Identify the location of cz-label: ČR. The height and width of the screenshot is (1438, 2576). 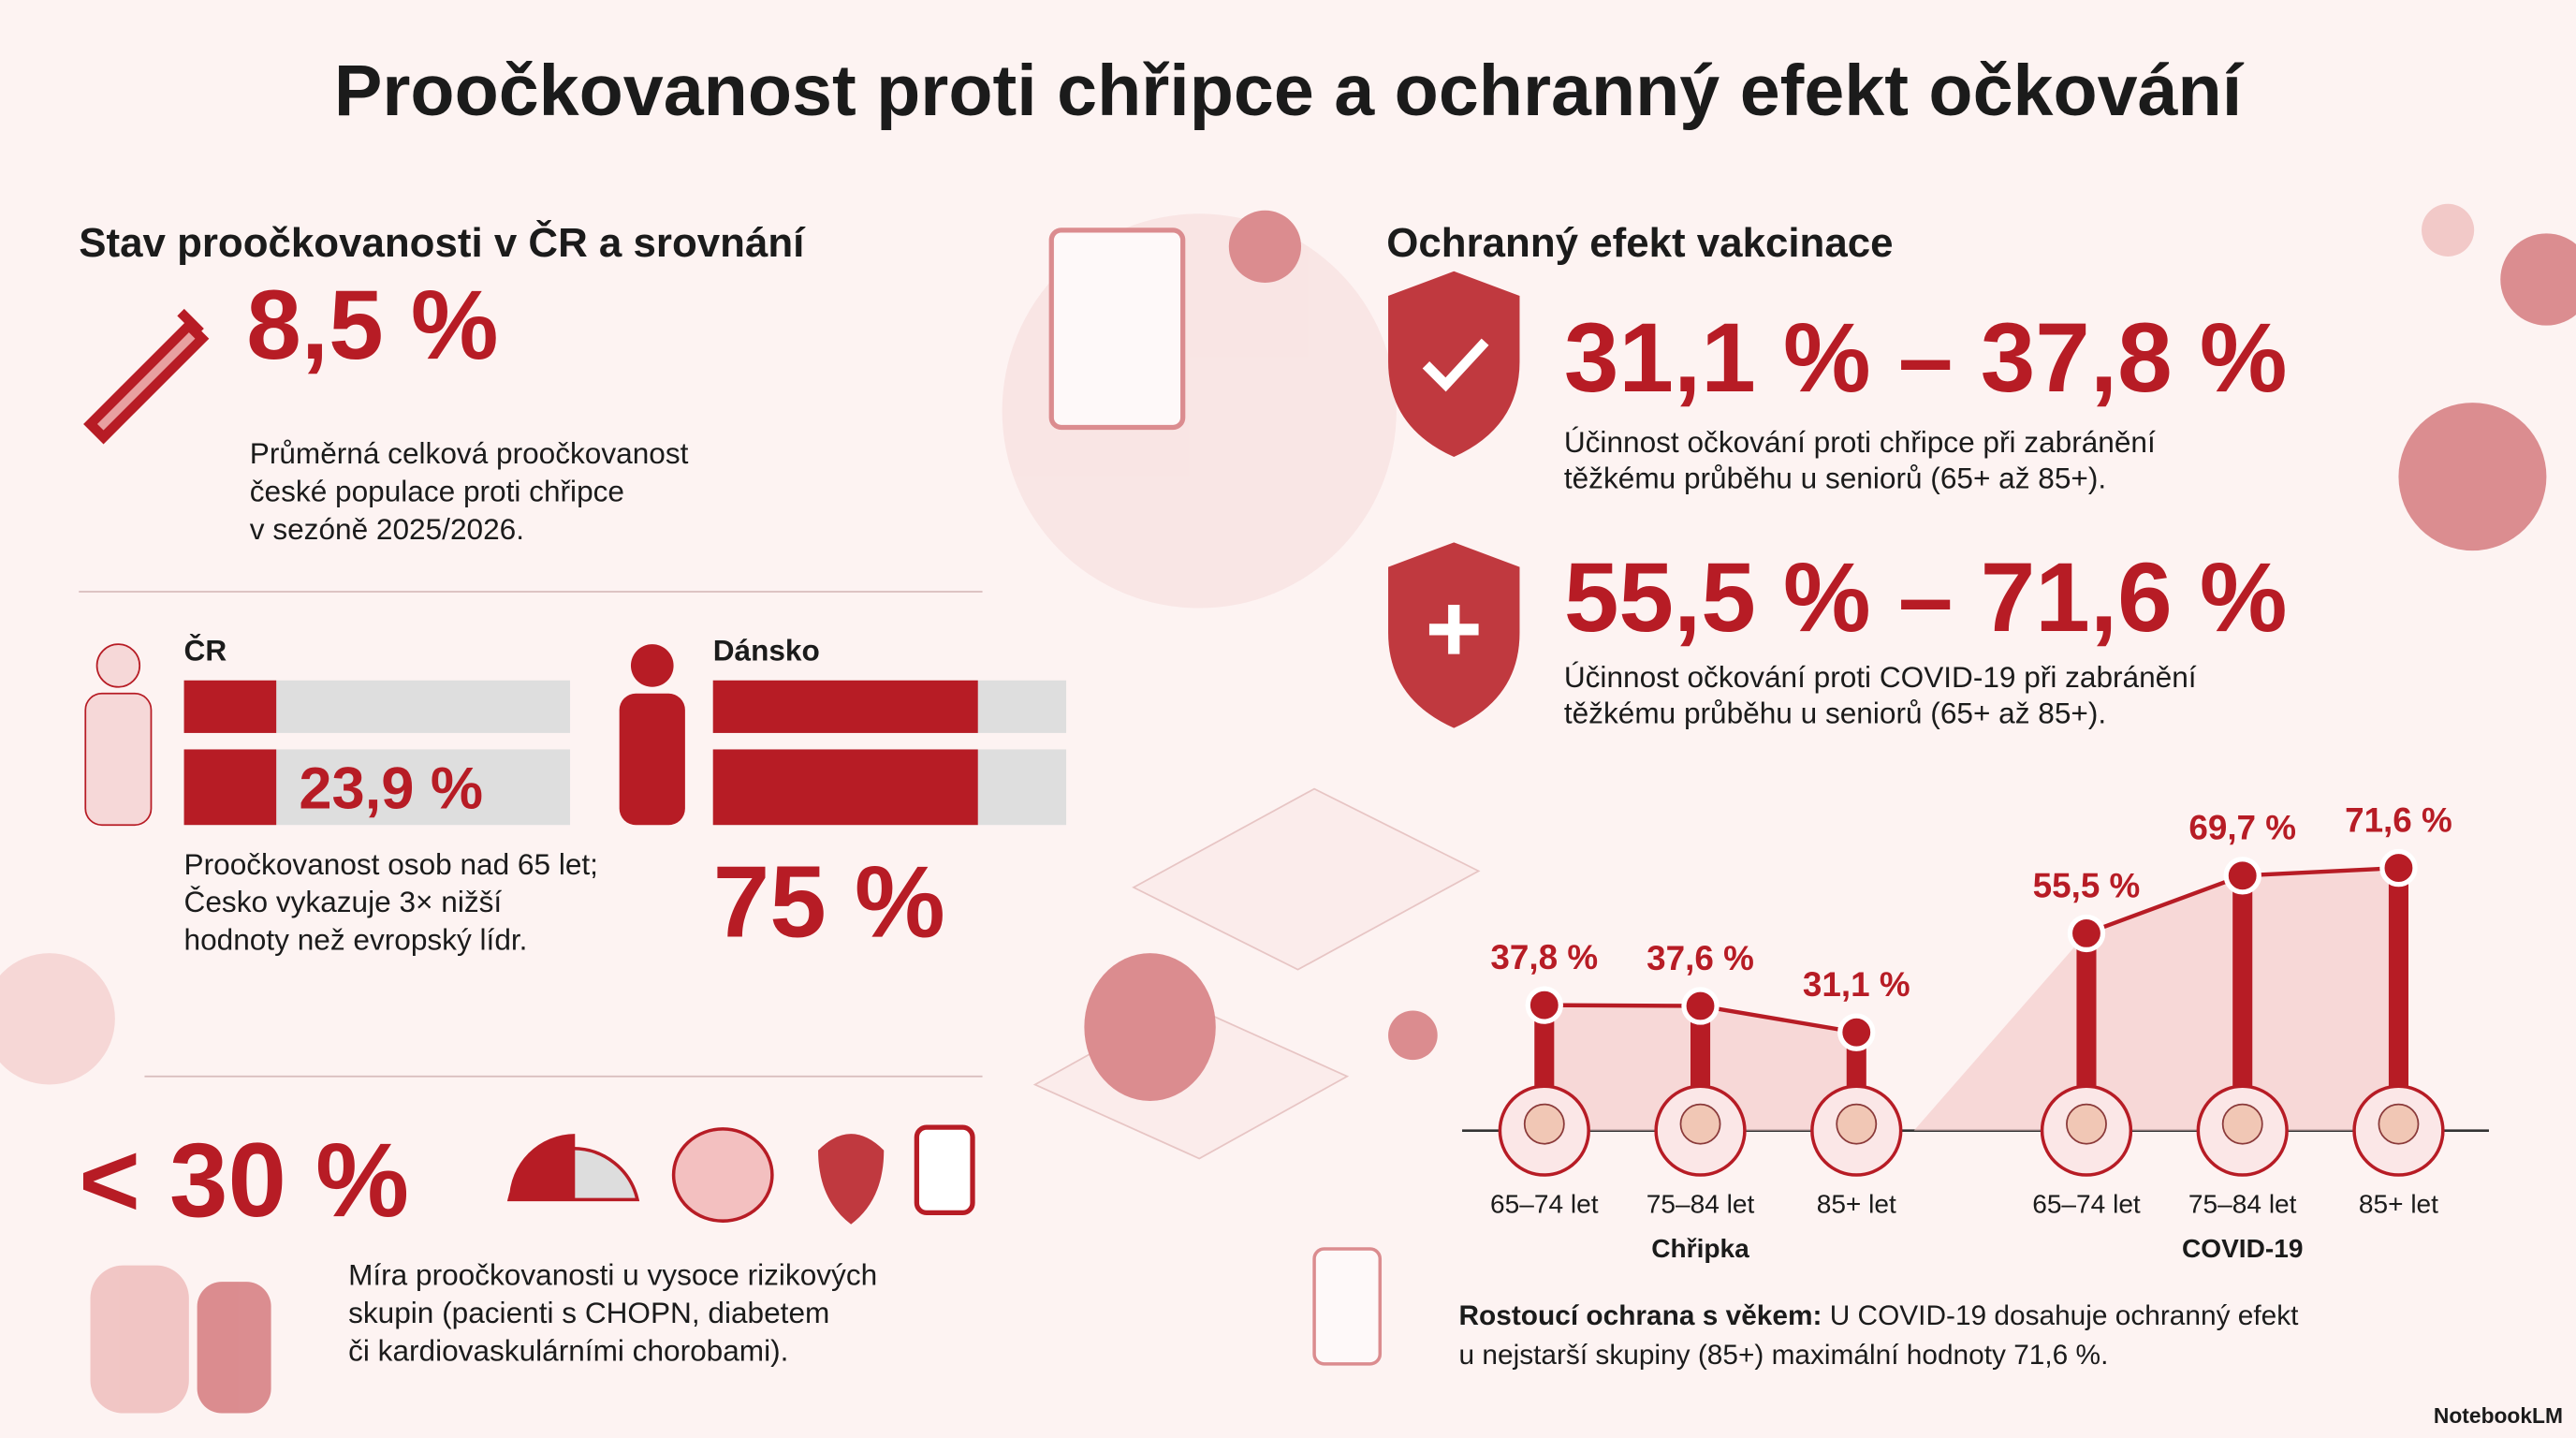
(205, 651).